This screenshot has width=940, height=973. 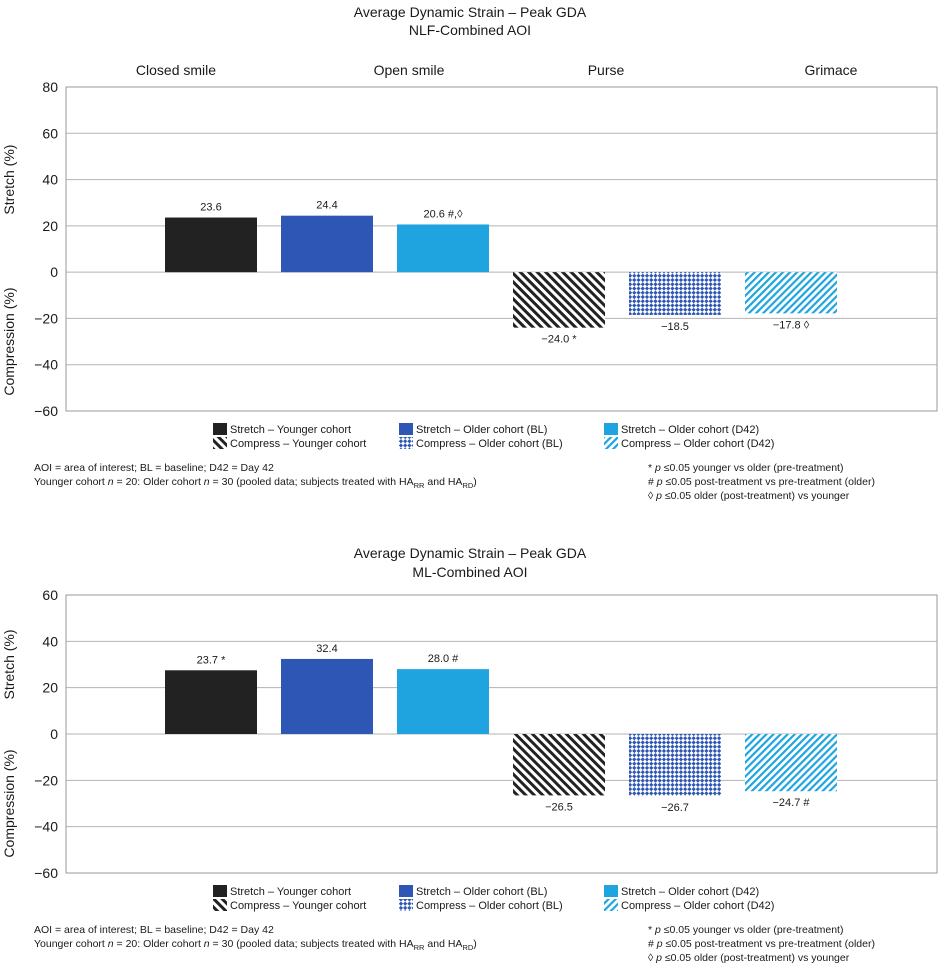 What do you see at coordinates (326, 649) in the screenshot?
I see `data-label: 32.4` at bounding box center [326, 649].